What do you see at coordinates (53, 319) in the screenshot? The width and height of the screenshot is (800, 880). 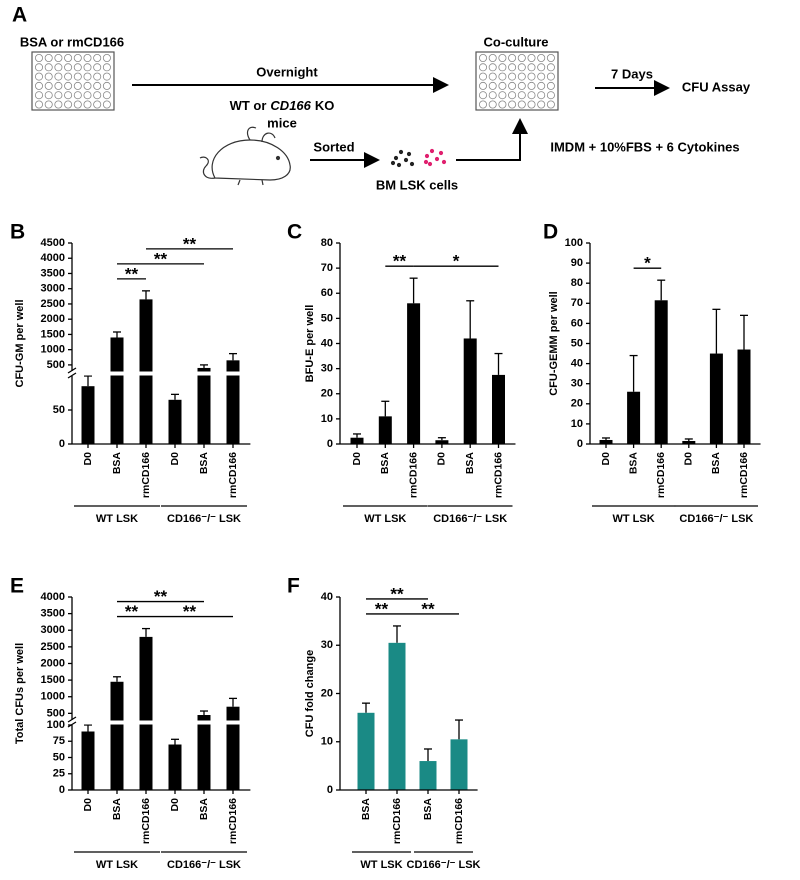 I see `y-tick-label: 2000` at bounding box center [53, 319].